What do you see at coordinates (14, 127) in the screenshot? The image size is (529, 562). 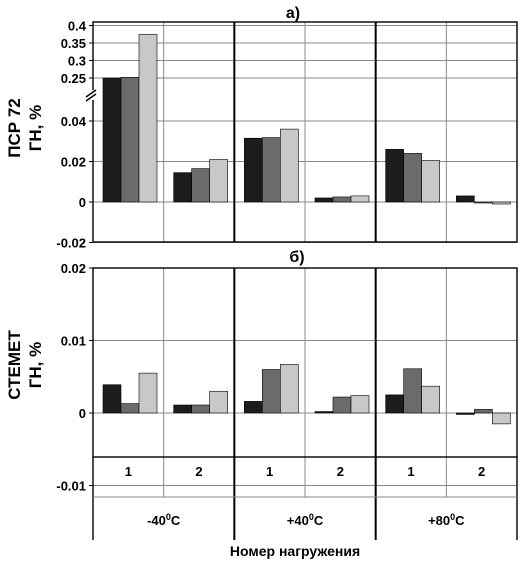 I see `y-axis-title: ПСР 72` at bounding box center [14, 127].